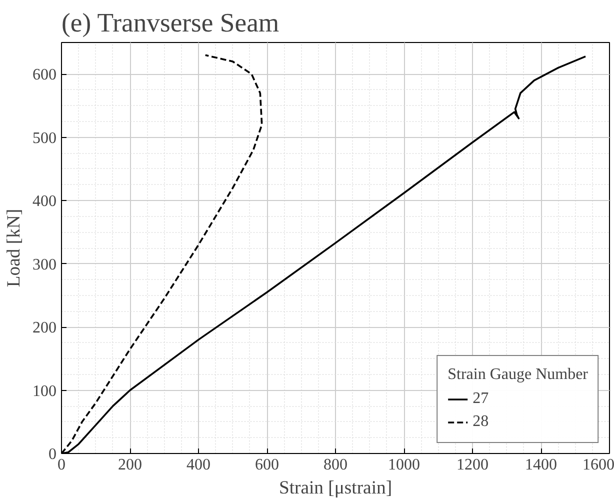  Describe the element at coordinates (52, 454) in the screenshot. I see `y-tick-label: 0` at that location.